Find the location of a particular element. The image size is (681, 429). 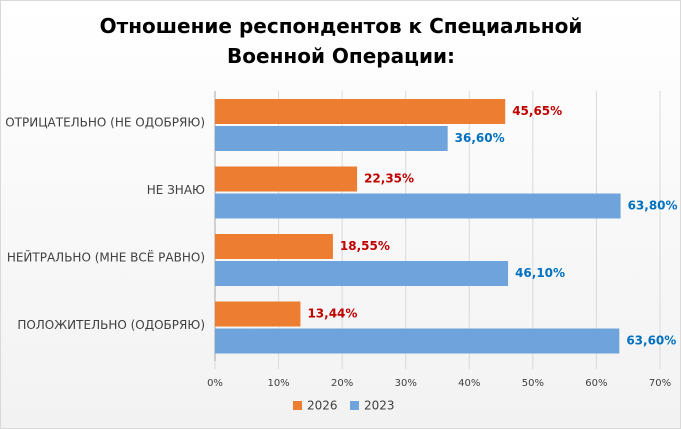

x-tick-label: 20% is located at coordinates (342, 383).